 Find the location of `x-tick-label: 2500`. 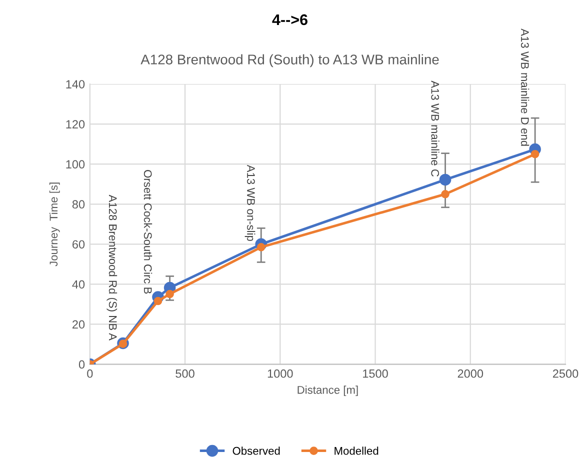

x-tick-label: 2500 is located at coordinates (565, 373).